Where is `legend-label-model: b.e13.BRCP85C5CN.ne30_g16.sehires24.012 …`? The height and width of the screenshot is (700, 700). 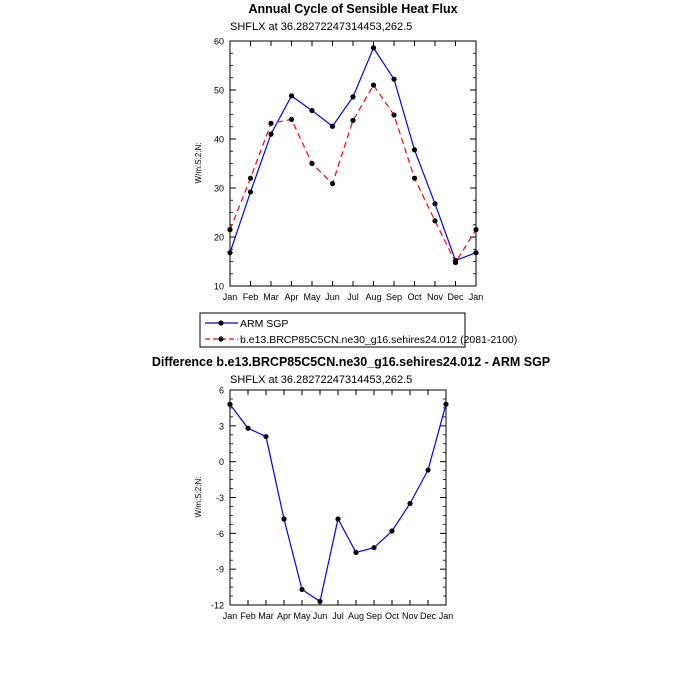 legend-label-model: b.e13.BRCP85C5CN.ne30_g16.sehires24.012 … is located at coordinates (378, 340).